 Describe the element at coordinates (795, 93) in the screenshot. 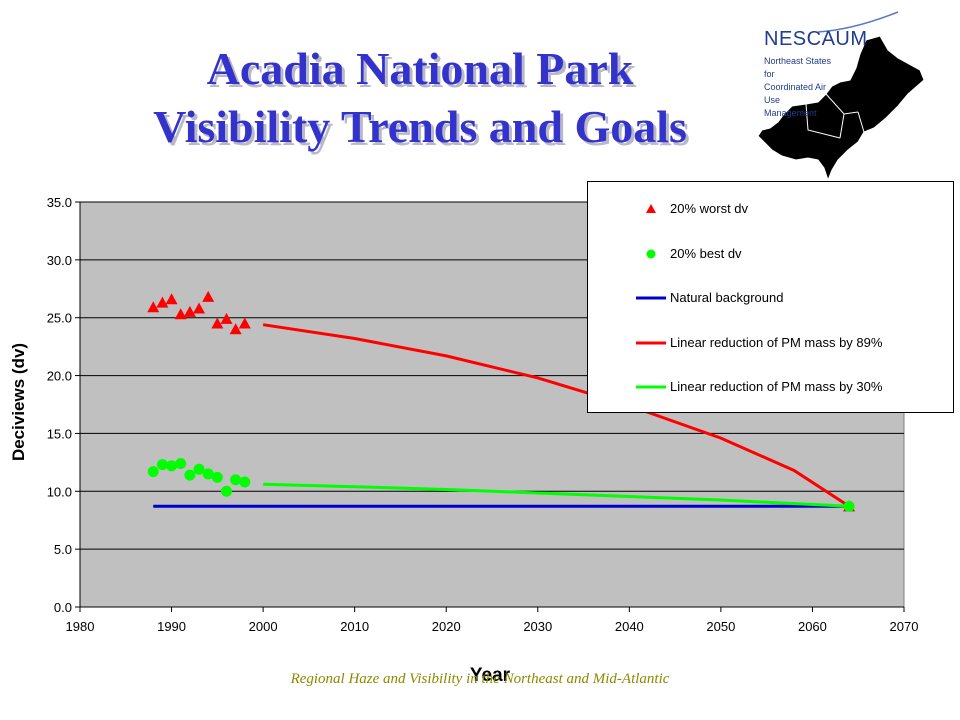

I see `logo-subtitle-line: Coordinated Air Use` at that location.